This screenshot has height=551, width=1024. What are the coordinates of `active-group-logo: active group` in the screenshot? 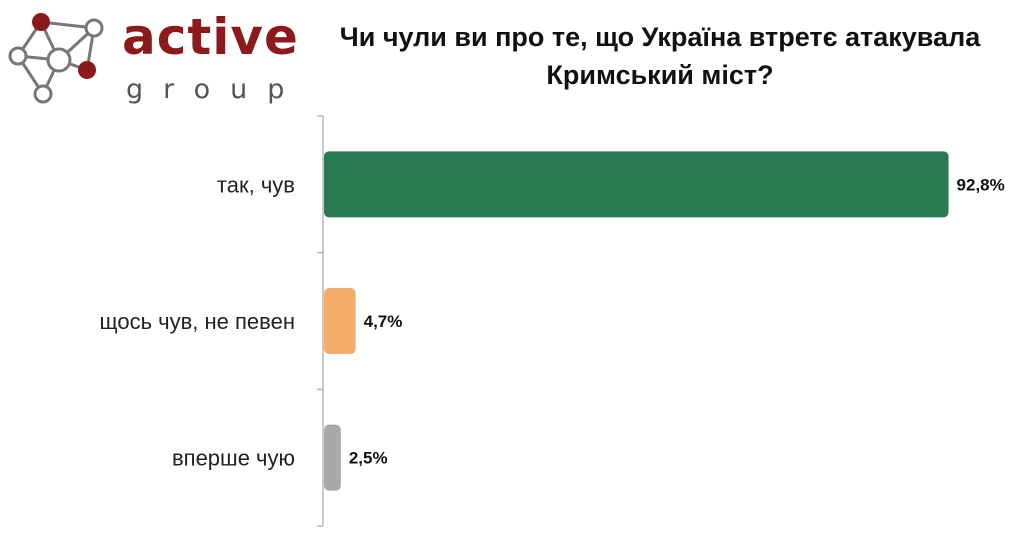 It's located at (156, 58).